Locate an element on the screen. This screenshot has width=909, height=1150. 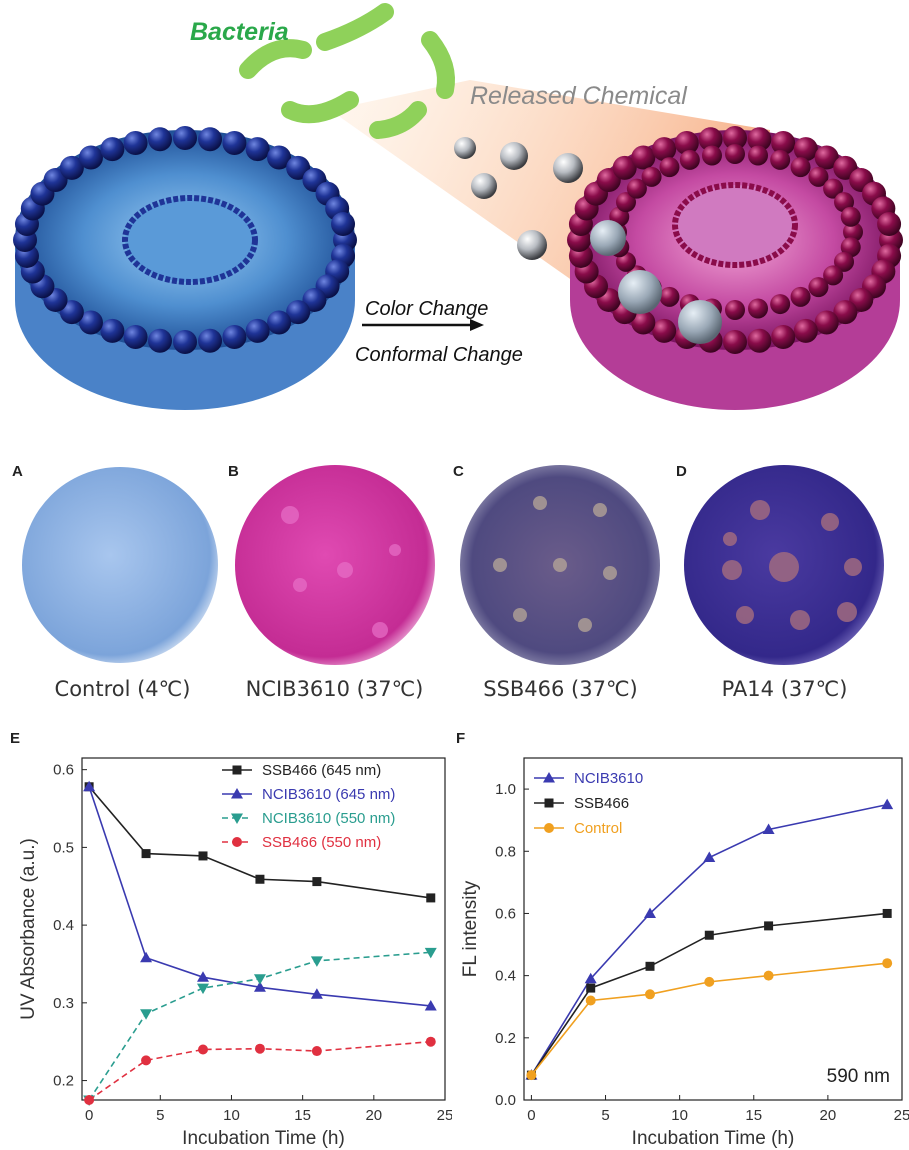
legend-entry: SSB466 (550 nm) is located at coordinates (321, 842).